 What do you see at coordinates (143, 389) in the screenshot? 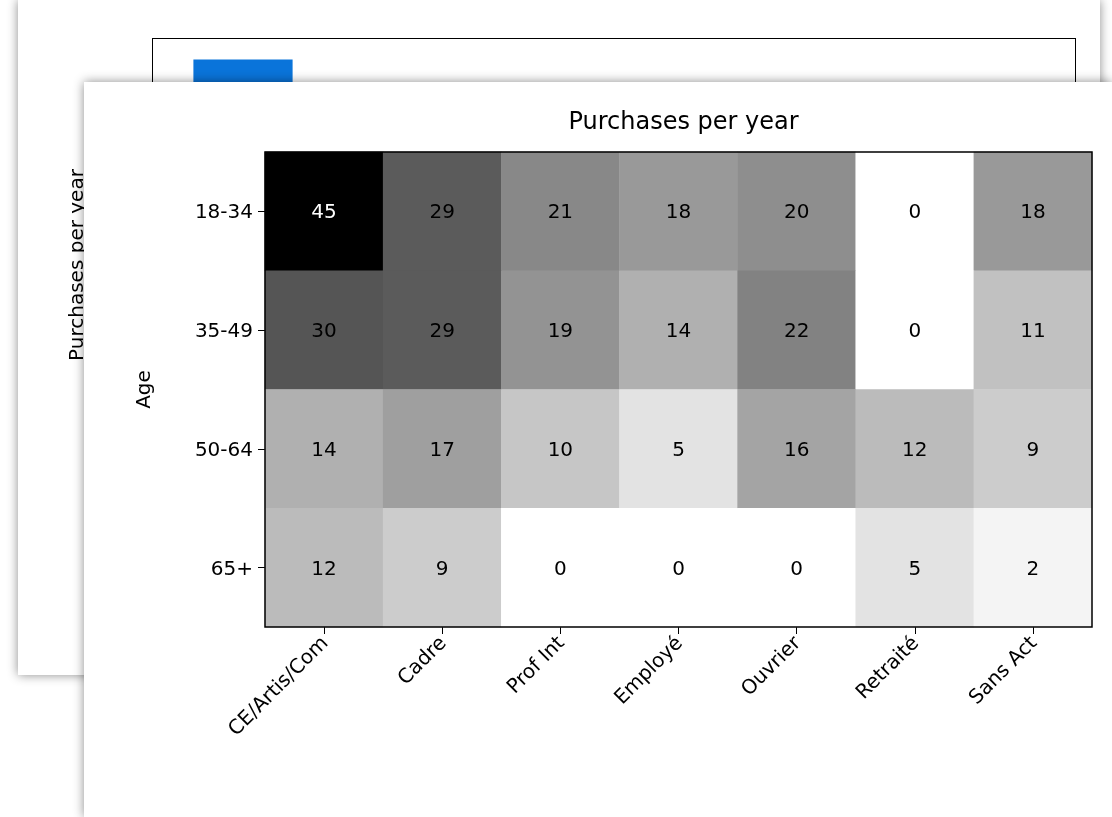
I see `y-axis-title: Age` at bounding box center [143, 389].